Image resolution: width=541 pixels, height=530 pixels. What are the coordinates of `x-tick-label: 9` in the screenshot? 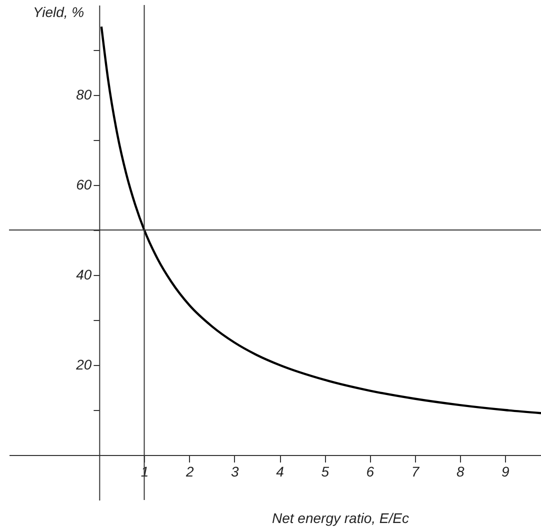 It's located at (506, 472).